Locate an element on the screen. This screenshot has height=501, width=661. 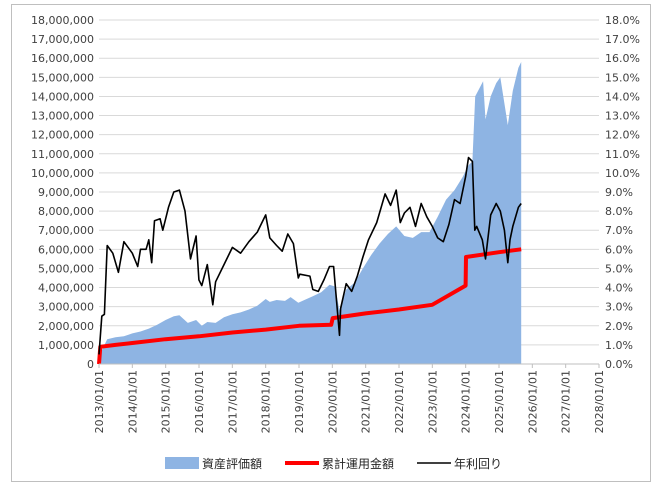
y-left-tick-label: 17,000,000 is located at coordinates (62, 39).